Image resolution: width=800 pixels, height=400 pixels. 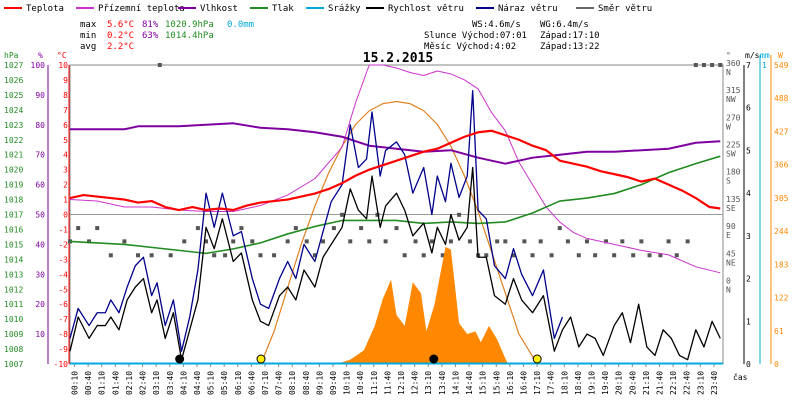 What do you see at coordinates (764, 65) in the screenshot?
I see `tick-label-rainfall: 1` at bounding box center [764, 65].